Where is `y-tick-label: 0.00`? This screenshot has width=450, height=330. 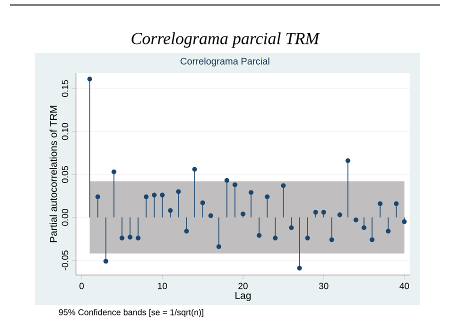 y-tick-label: 0.00 is located at coordinates (65, 217).